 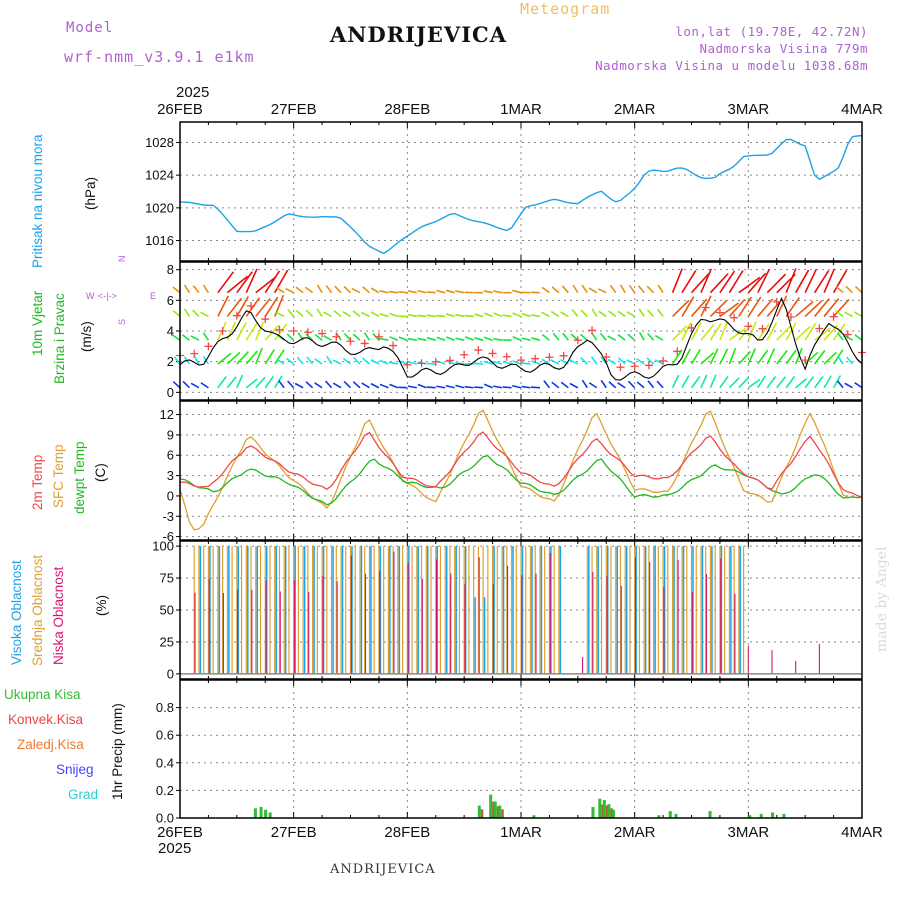 I want to click on meteogram-label: Meteogram, so click(x=565, y=9).